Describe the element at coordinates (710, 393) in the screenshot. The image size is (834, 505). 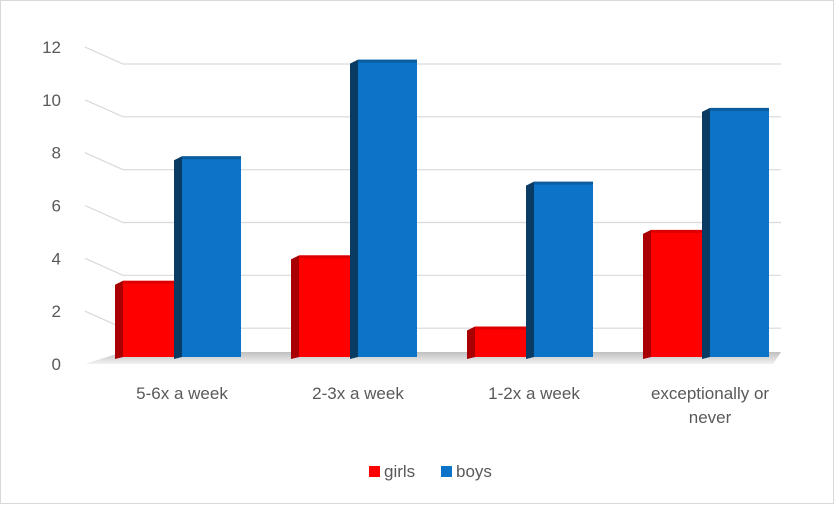
I see `category-label: exceptionally or` at that location.